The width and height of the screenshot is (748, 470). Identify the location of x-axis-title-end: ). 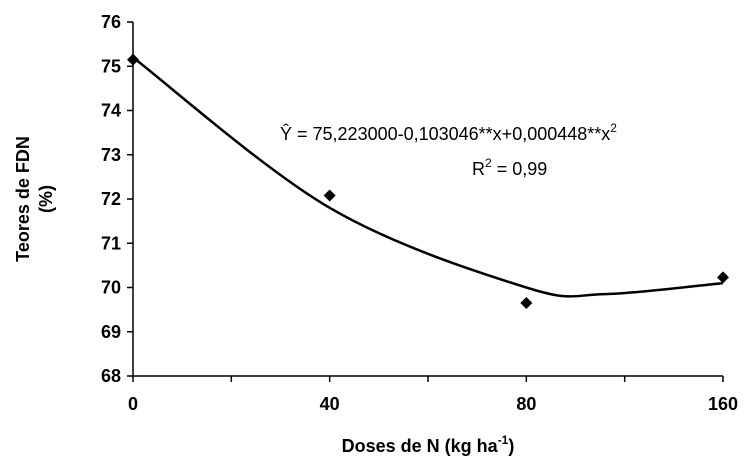
(511, 446).